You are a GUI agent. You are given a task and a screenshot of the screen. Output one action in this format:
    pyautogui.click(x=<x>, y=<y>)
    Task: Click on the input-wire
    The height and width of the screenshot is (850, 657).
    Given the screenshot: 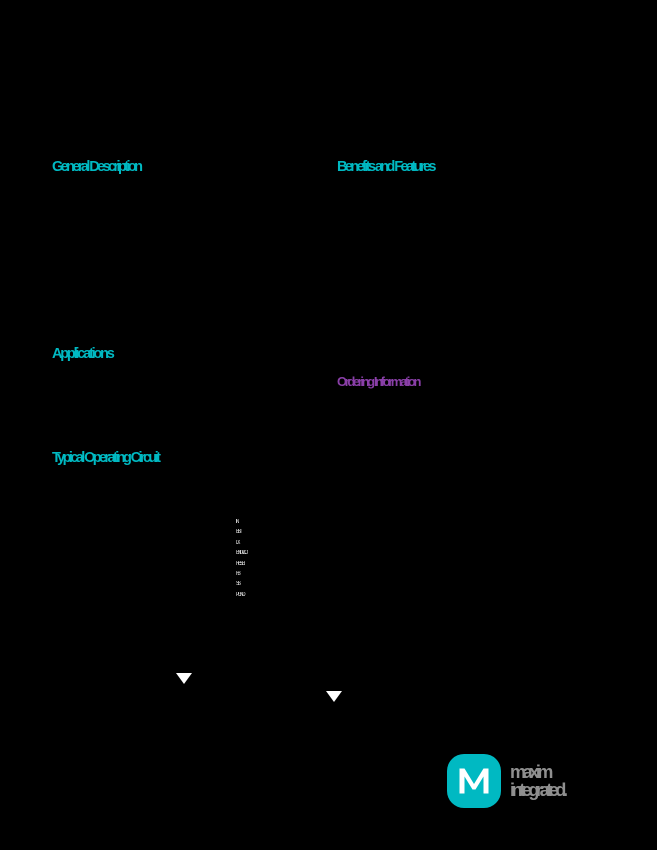 What is the action you would take?
    pyautogui.click(x=122, y=535)
    